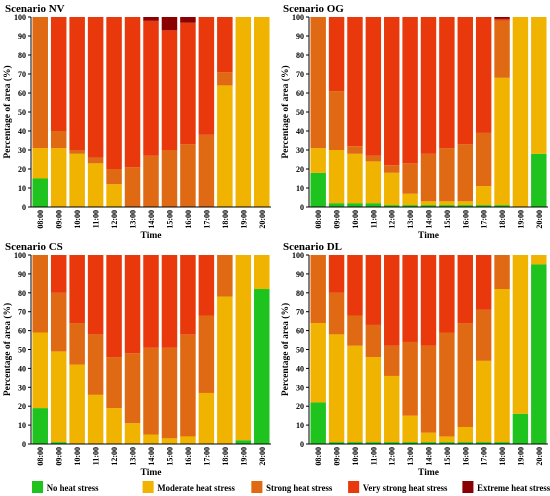  I want to click on chart-title: Scenario OG, so click(313, 9).